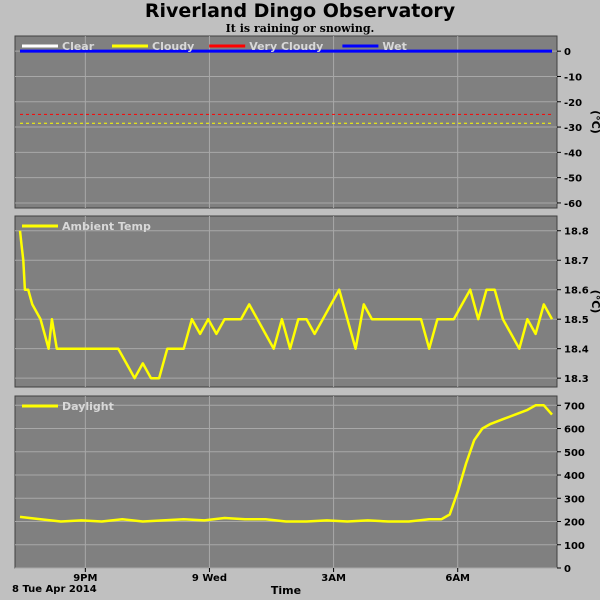 The image size is (600, 600). What do you see at coordinates (576, 291) in the screenshot?
I see `ytick-label-1-3: 18.6` at bounding box center [576, 291].